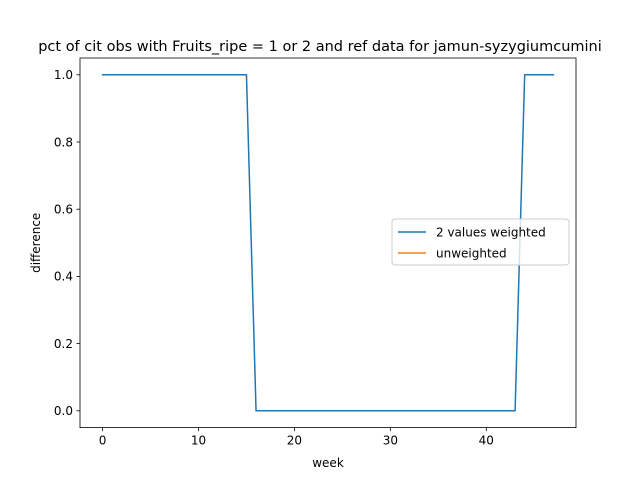 The width and height of the screenshot is (640, 480). I want to click on legend-label: unweighted, so click(471, 253).